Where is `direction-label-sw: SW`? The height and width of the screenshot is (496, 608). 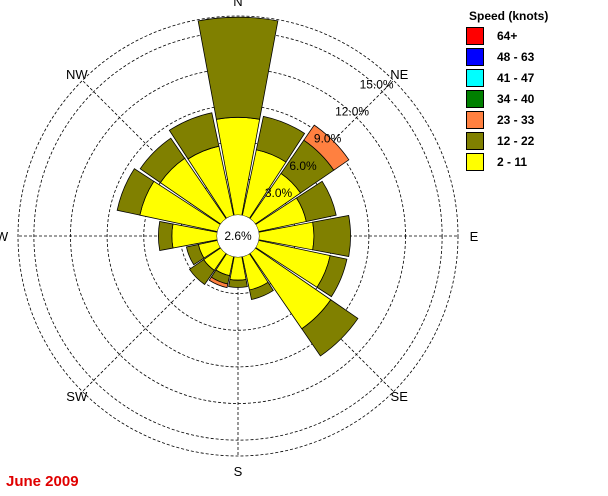
direction-label-sw: SW is located at coordinates (77, 396).